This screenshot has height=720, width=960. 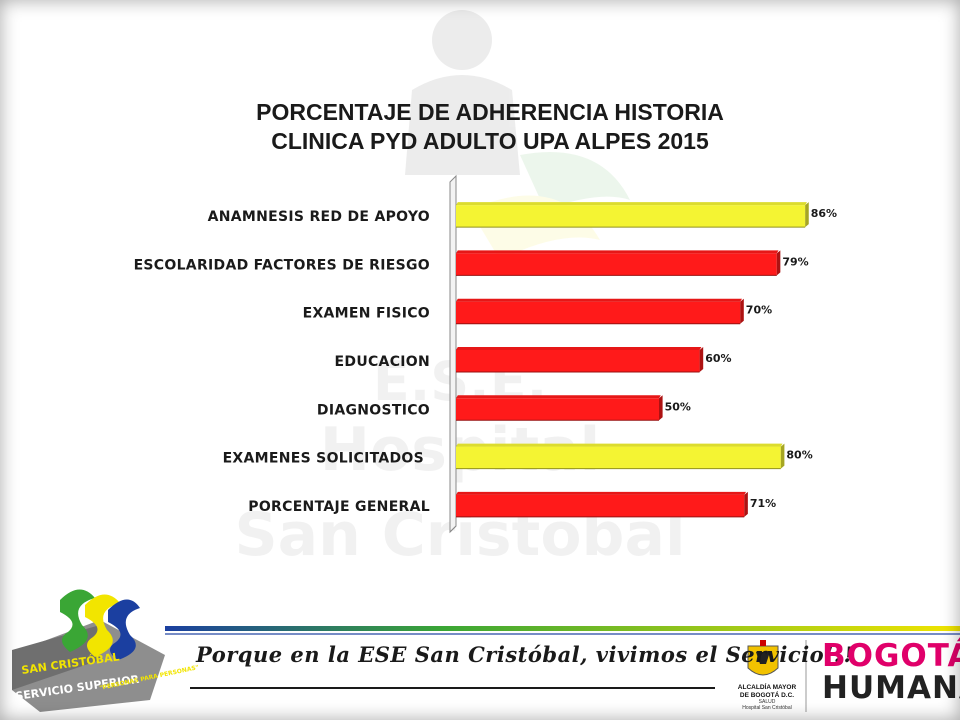 What do you see at coordinates (102, 625) in the screenshot?
I see `logo-s-yellow-icon` at bounding box center [102, 625].